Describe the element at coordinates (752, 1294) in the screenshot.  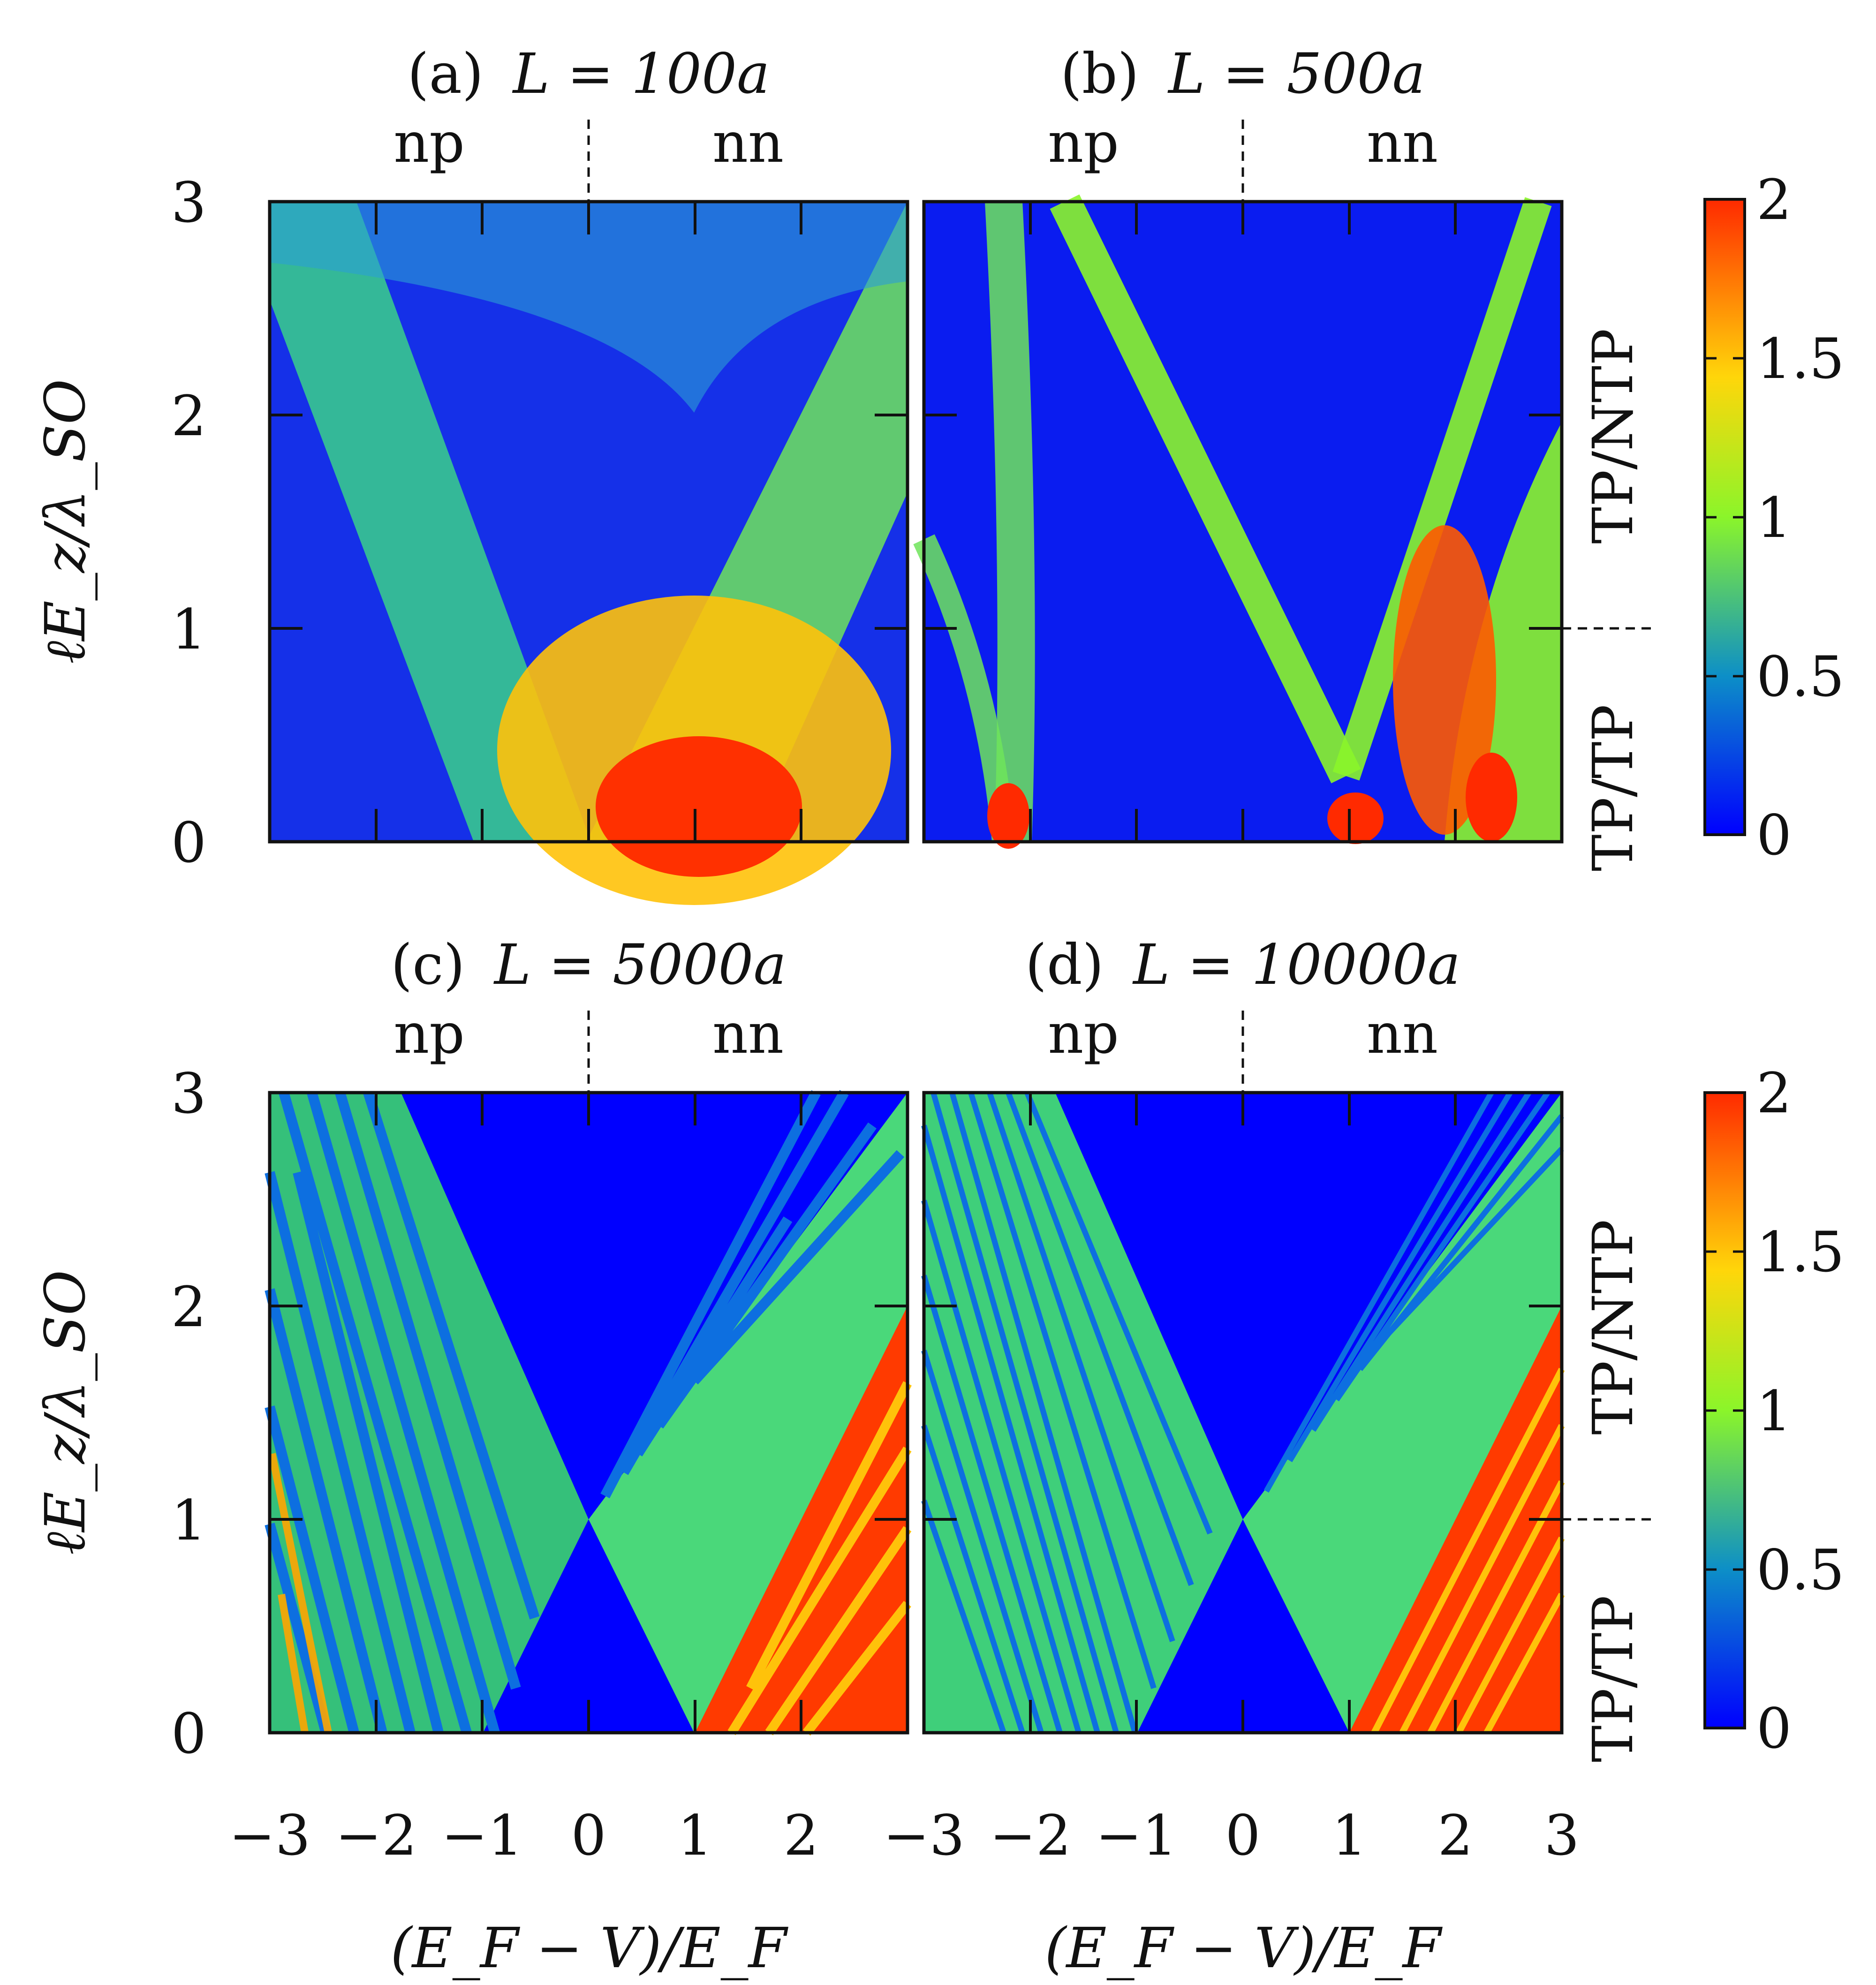
I see `panel-c-heatmap-right-fringes` at that location.